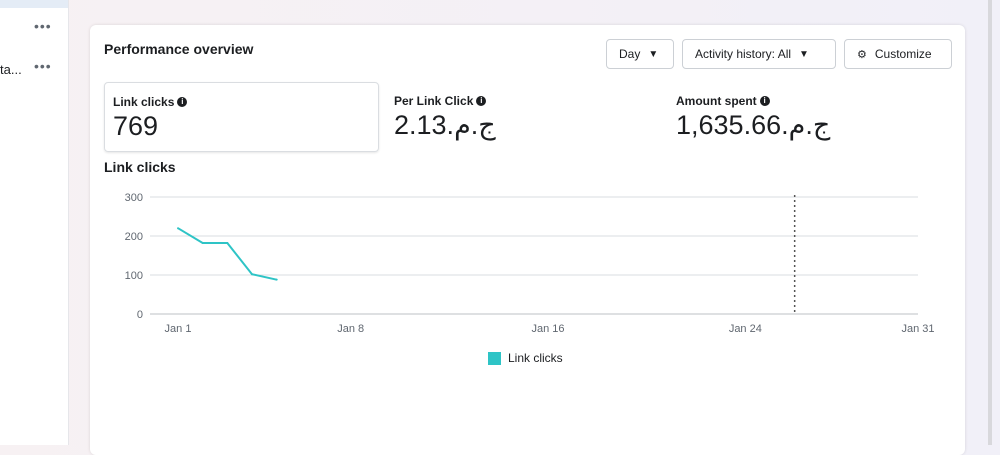 This screenshot has height=455, width=1000. Describe the element at coordinates (34, 222) in the screenshot. I see `sidebar: ••• ta... •••` at that location.